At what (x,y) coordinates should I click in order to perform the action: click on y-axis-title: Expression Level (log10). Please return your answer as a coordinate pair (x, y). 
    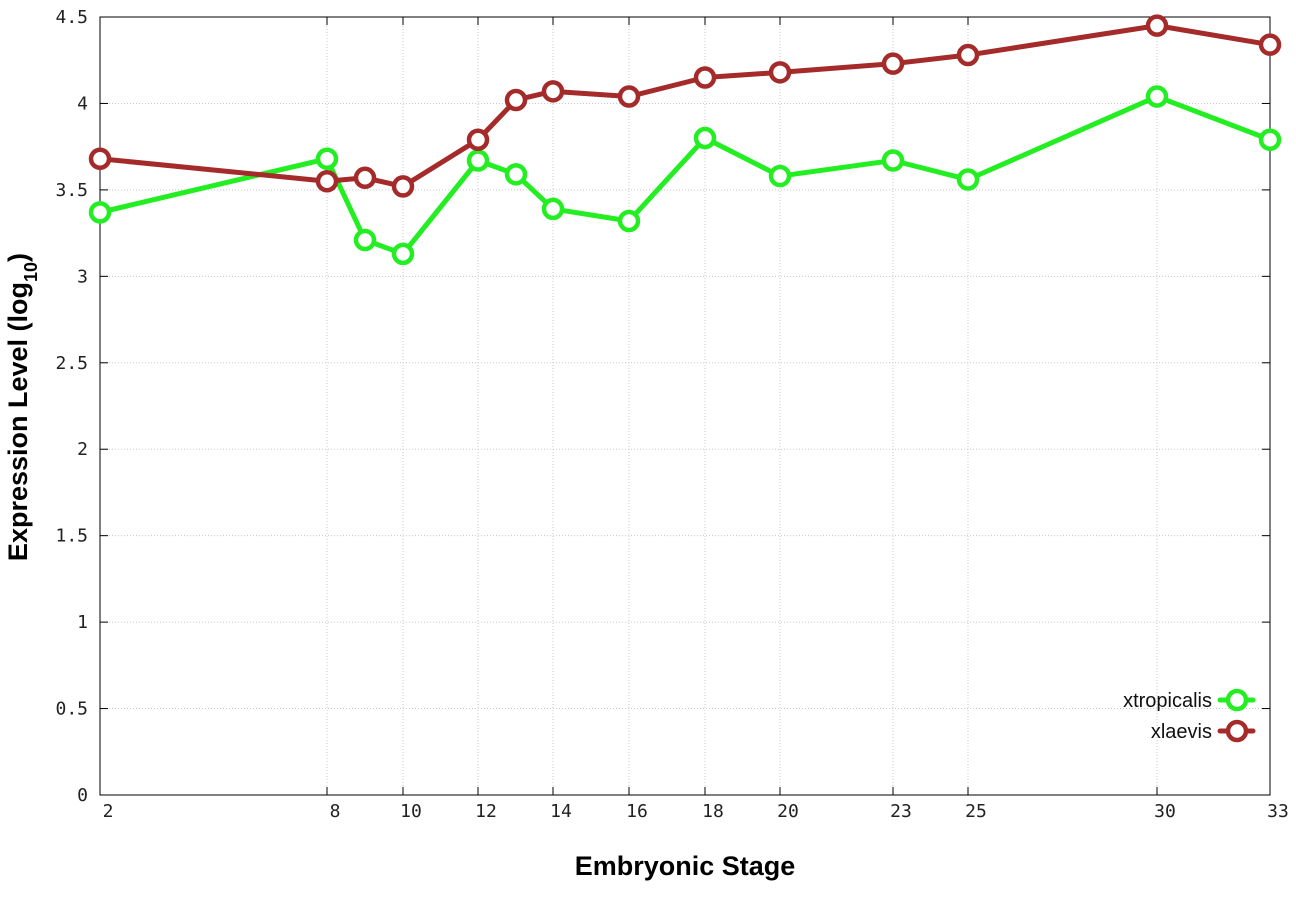
    Looking at the image, I should click on (22, 407).